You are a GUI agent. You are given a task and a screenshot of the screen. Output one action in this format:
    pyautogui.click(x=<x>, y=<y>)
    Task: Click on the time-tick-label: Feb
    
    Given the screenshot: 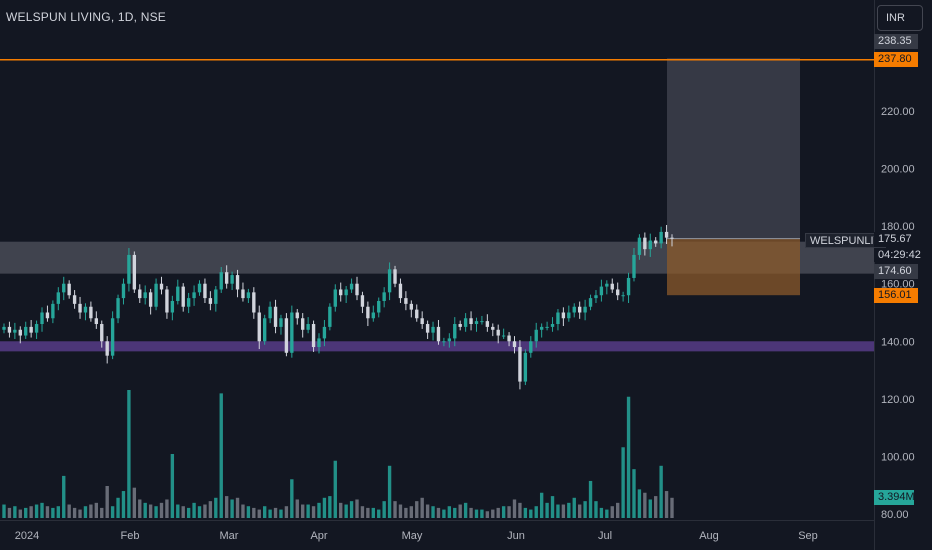 What is the action you would take?
    pyautogui.click(x=130, y=536)
    